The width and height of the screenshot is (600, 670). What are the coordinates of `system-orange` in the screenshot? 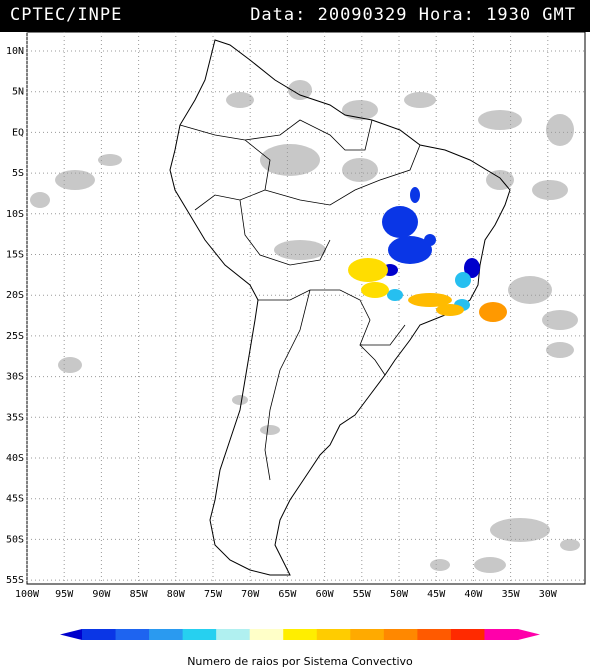 It's located at (493, 312).